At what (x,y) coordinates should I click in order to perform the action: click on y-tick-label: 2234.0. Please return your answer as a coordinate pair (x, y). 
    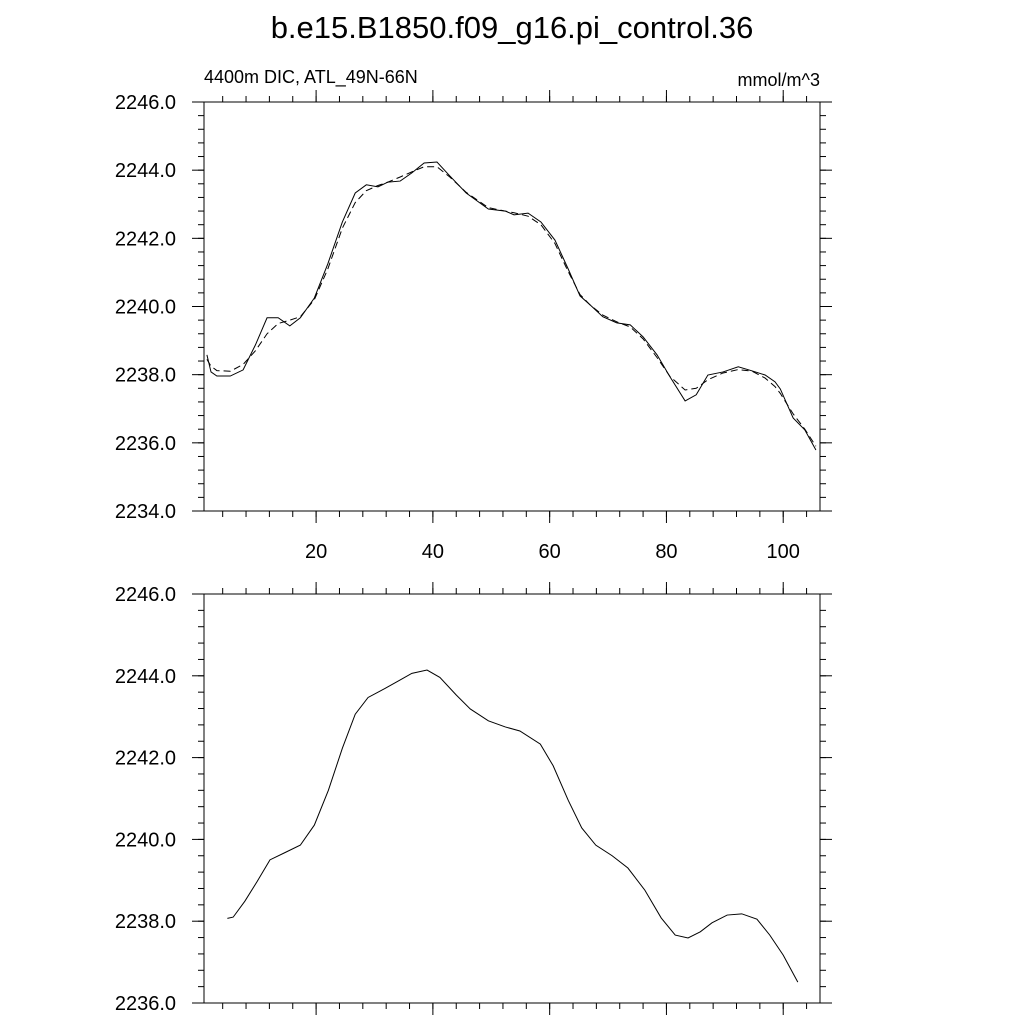
    Looking at the image, I should click on (145, 512).